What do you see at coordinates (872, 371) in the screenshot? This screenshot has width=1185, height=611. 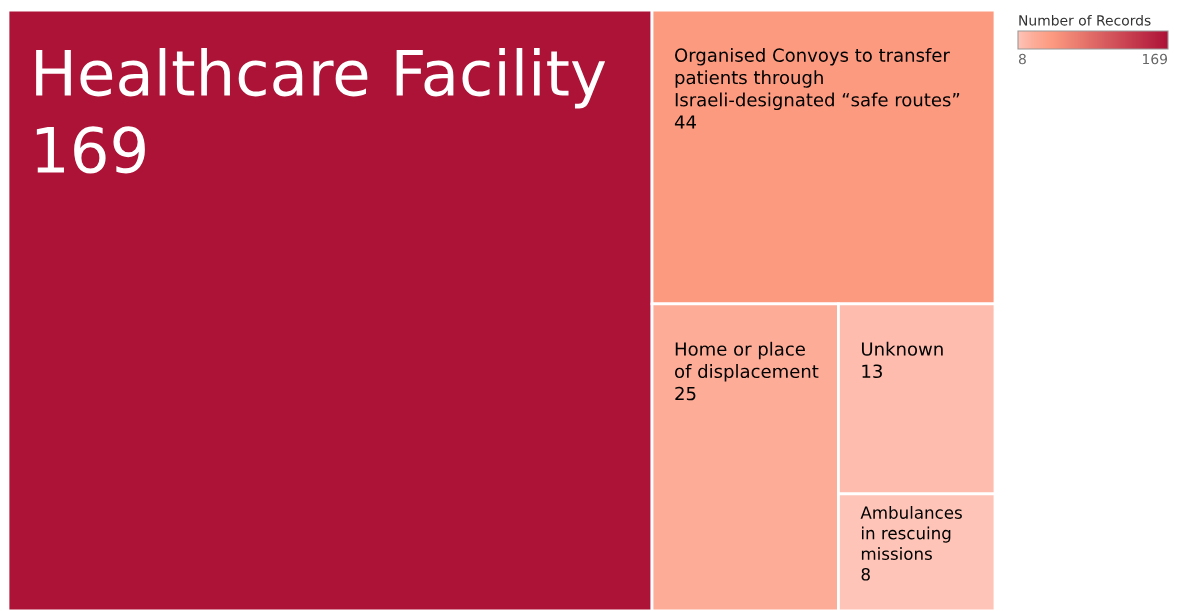 I see `data-label: 13` at bounding box center [872, 371].